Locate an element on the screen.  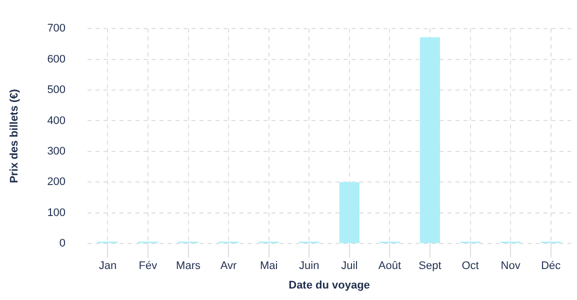
x-tick-label: Nov is located at coordinates (510, 266).